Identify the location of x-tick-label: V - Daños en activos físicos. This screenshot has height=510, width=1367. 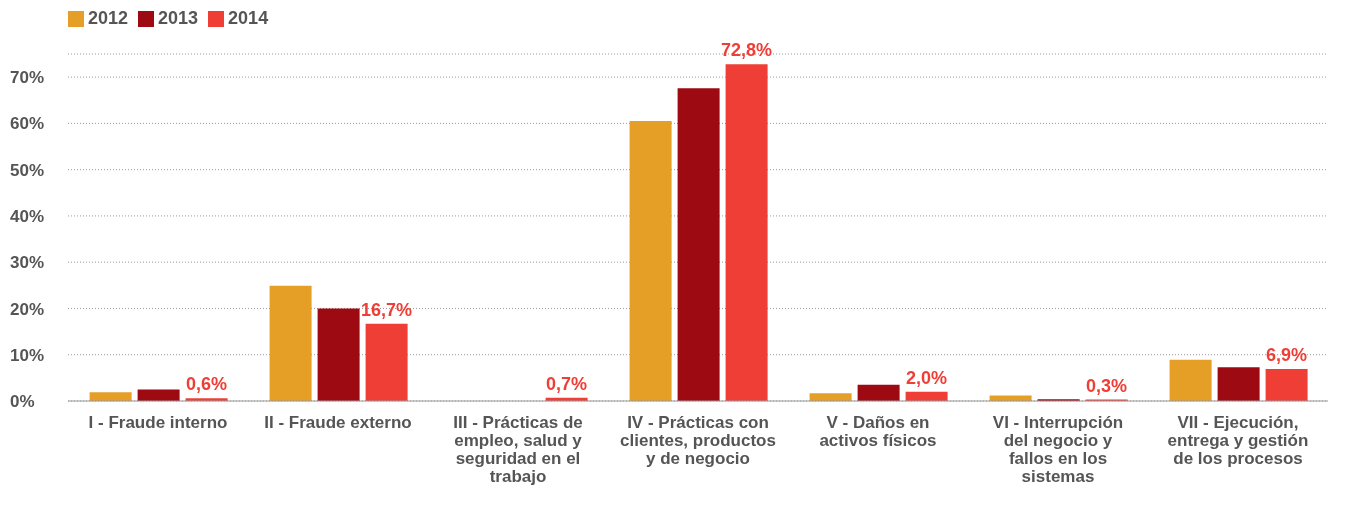
(878, 432).